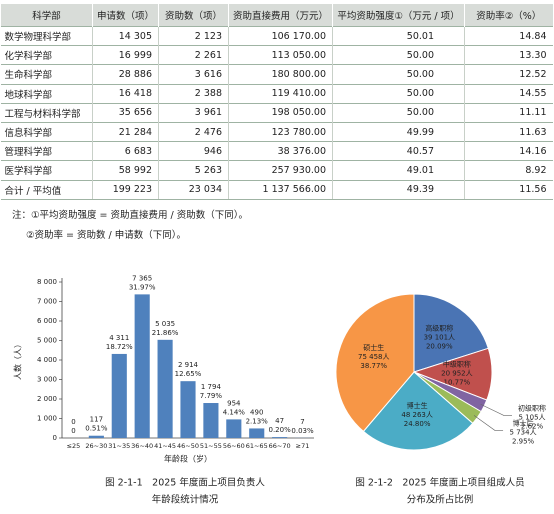  What do you see at coordinates (439, 346) in the screenshot?
I see `slice-percent: 20.09%` at bounding box center [439, 346].